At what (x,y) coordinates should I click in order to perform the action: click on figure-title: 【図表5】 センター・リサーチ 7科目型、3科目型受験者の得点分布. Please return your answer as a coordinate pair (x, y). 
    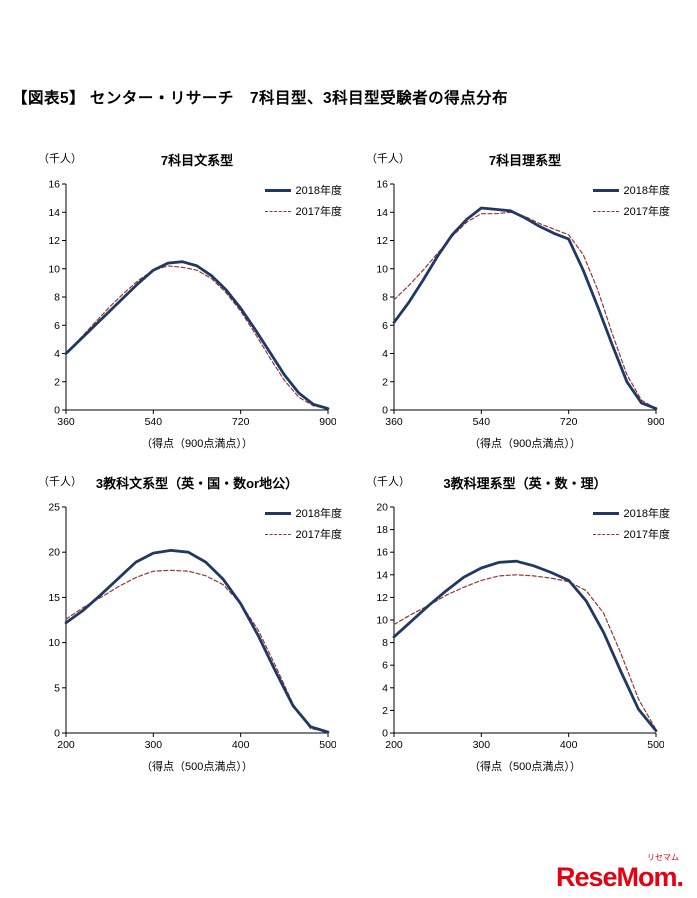
    Looking at the image, I should click on (260, 98).